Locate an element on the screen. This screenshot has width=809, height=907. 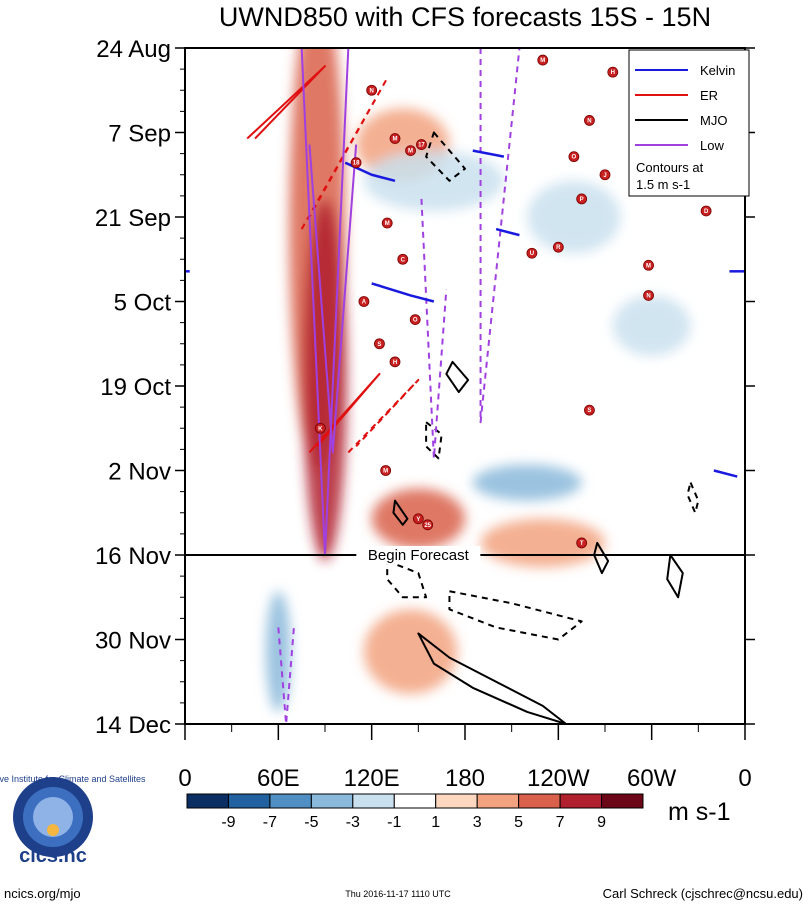
storm-label-23: U is located at coordinates (532, 254).